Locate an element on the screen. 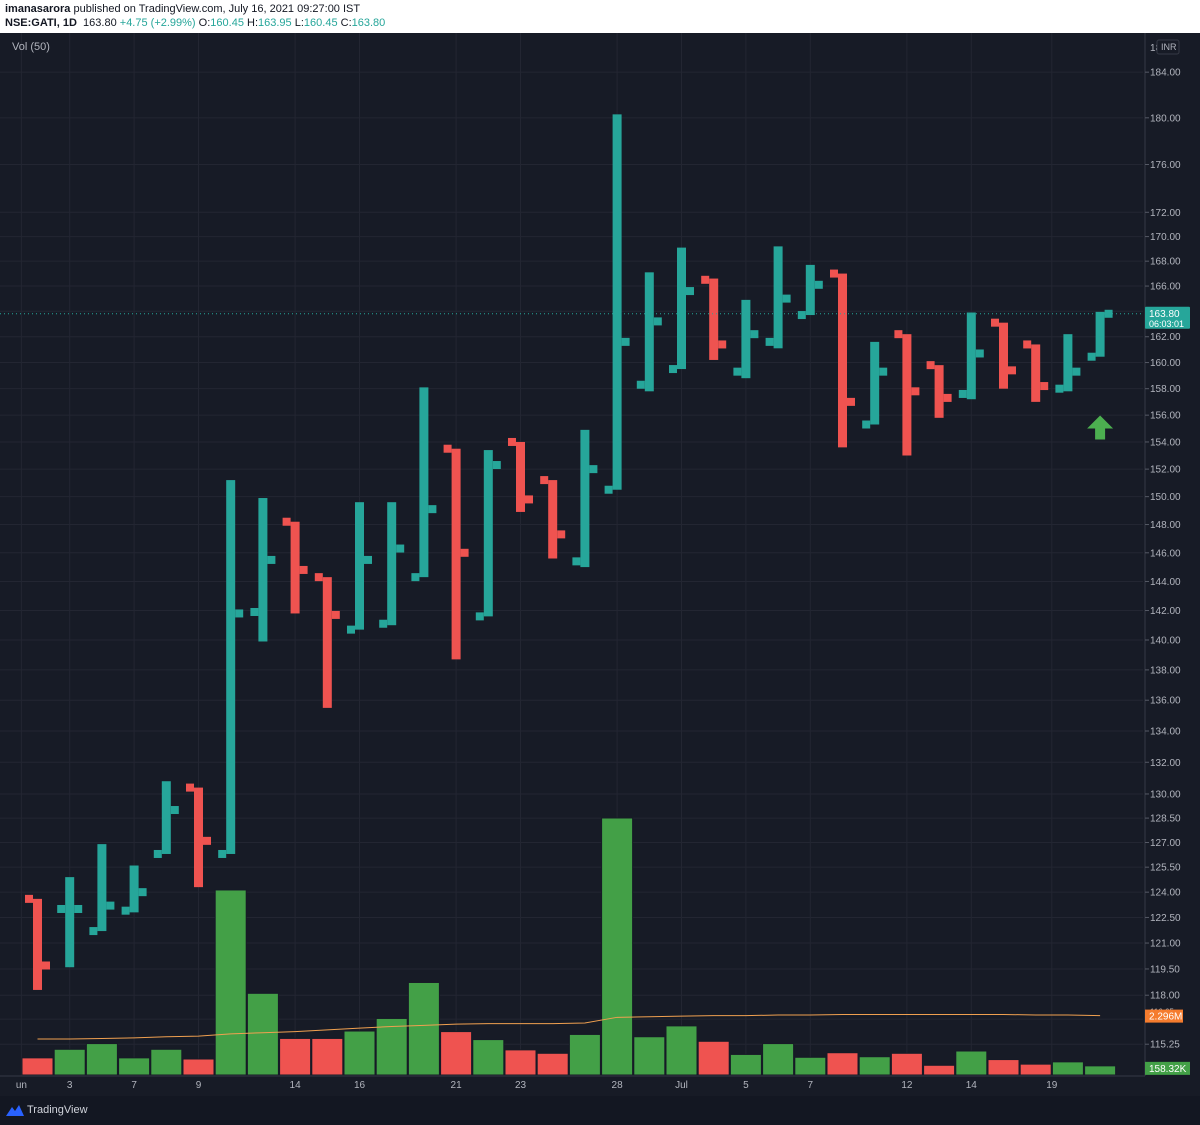  price-axis-label: 148.00 is located at coordinates (1165, 525).